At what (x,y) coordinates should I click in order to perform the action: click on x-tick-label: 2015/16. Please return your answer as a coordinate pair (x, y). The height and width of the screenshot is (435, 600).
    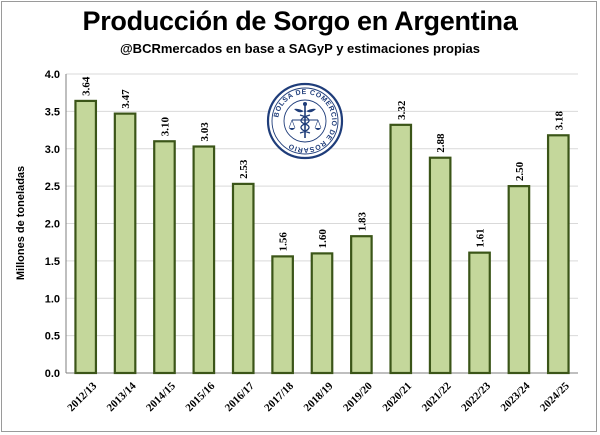
    Looking at the image, I should click on (200, 397).